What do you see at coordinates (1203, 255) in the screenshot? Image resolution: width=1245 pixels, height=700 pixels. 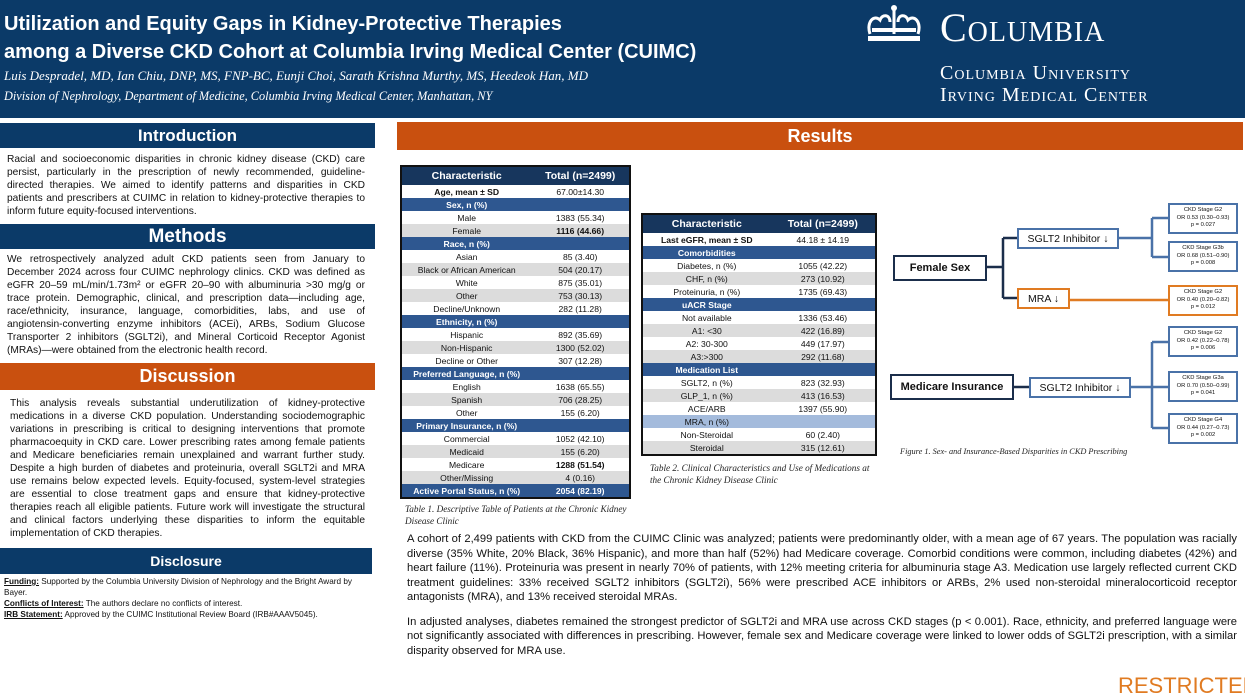 I see `result-or: OR 0.68 (0.51–0.90)` at bounding box center [1203, 255].